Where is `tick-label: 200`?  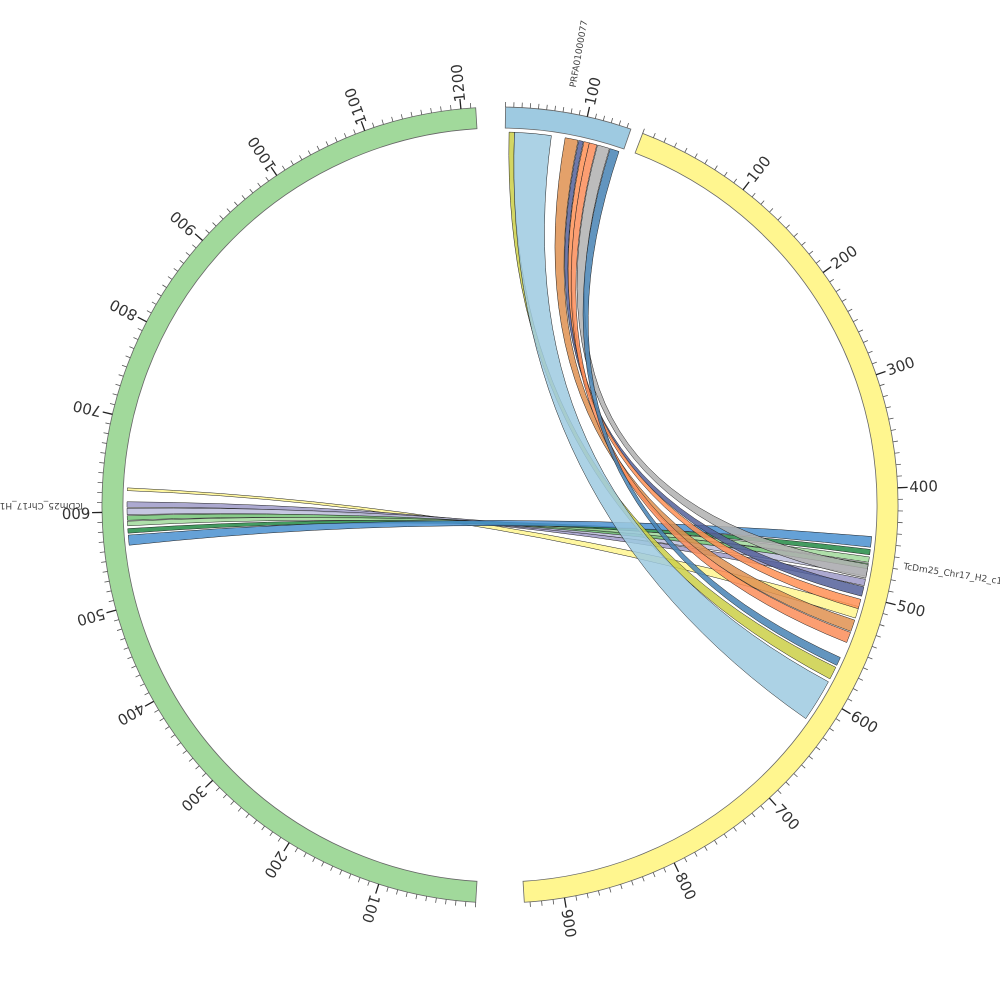
tick-label: 200 is located at coordinates (844, 257).